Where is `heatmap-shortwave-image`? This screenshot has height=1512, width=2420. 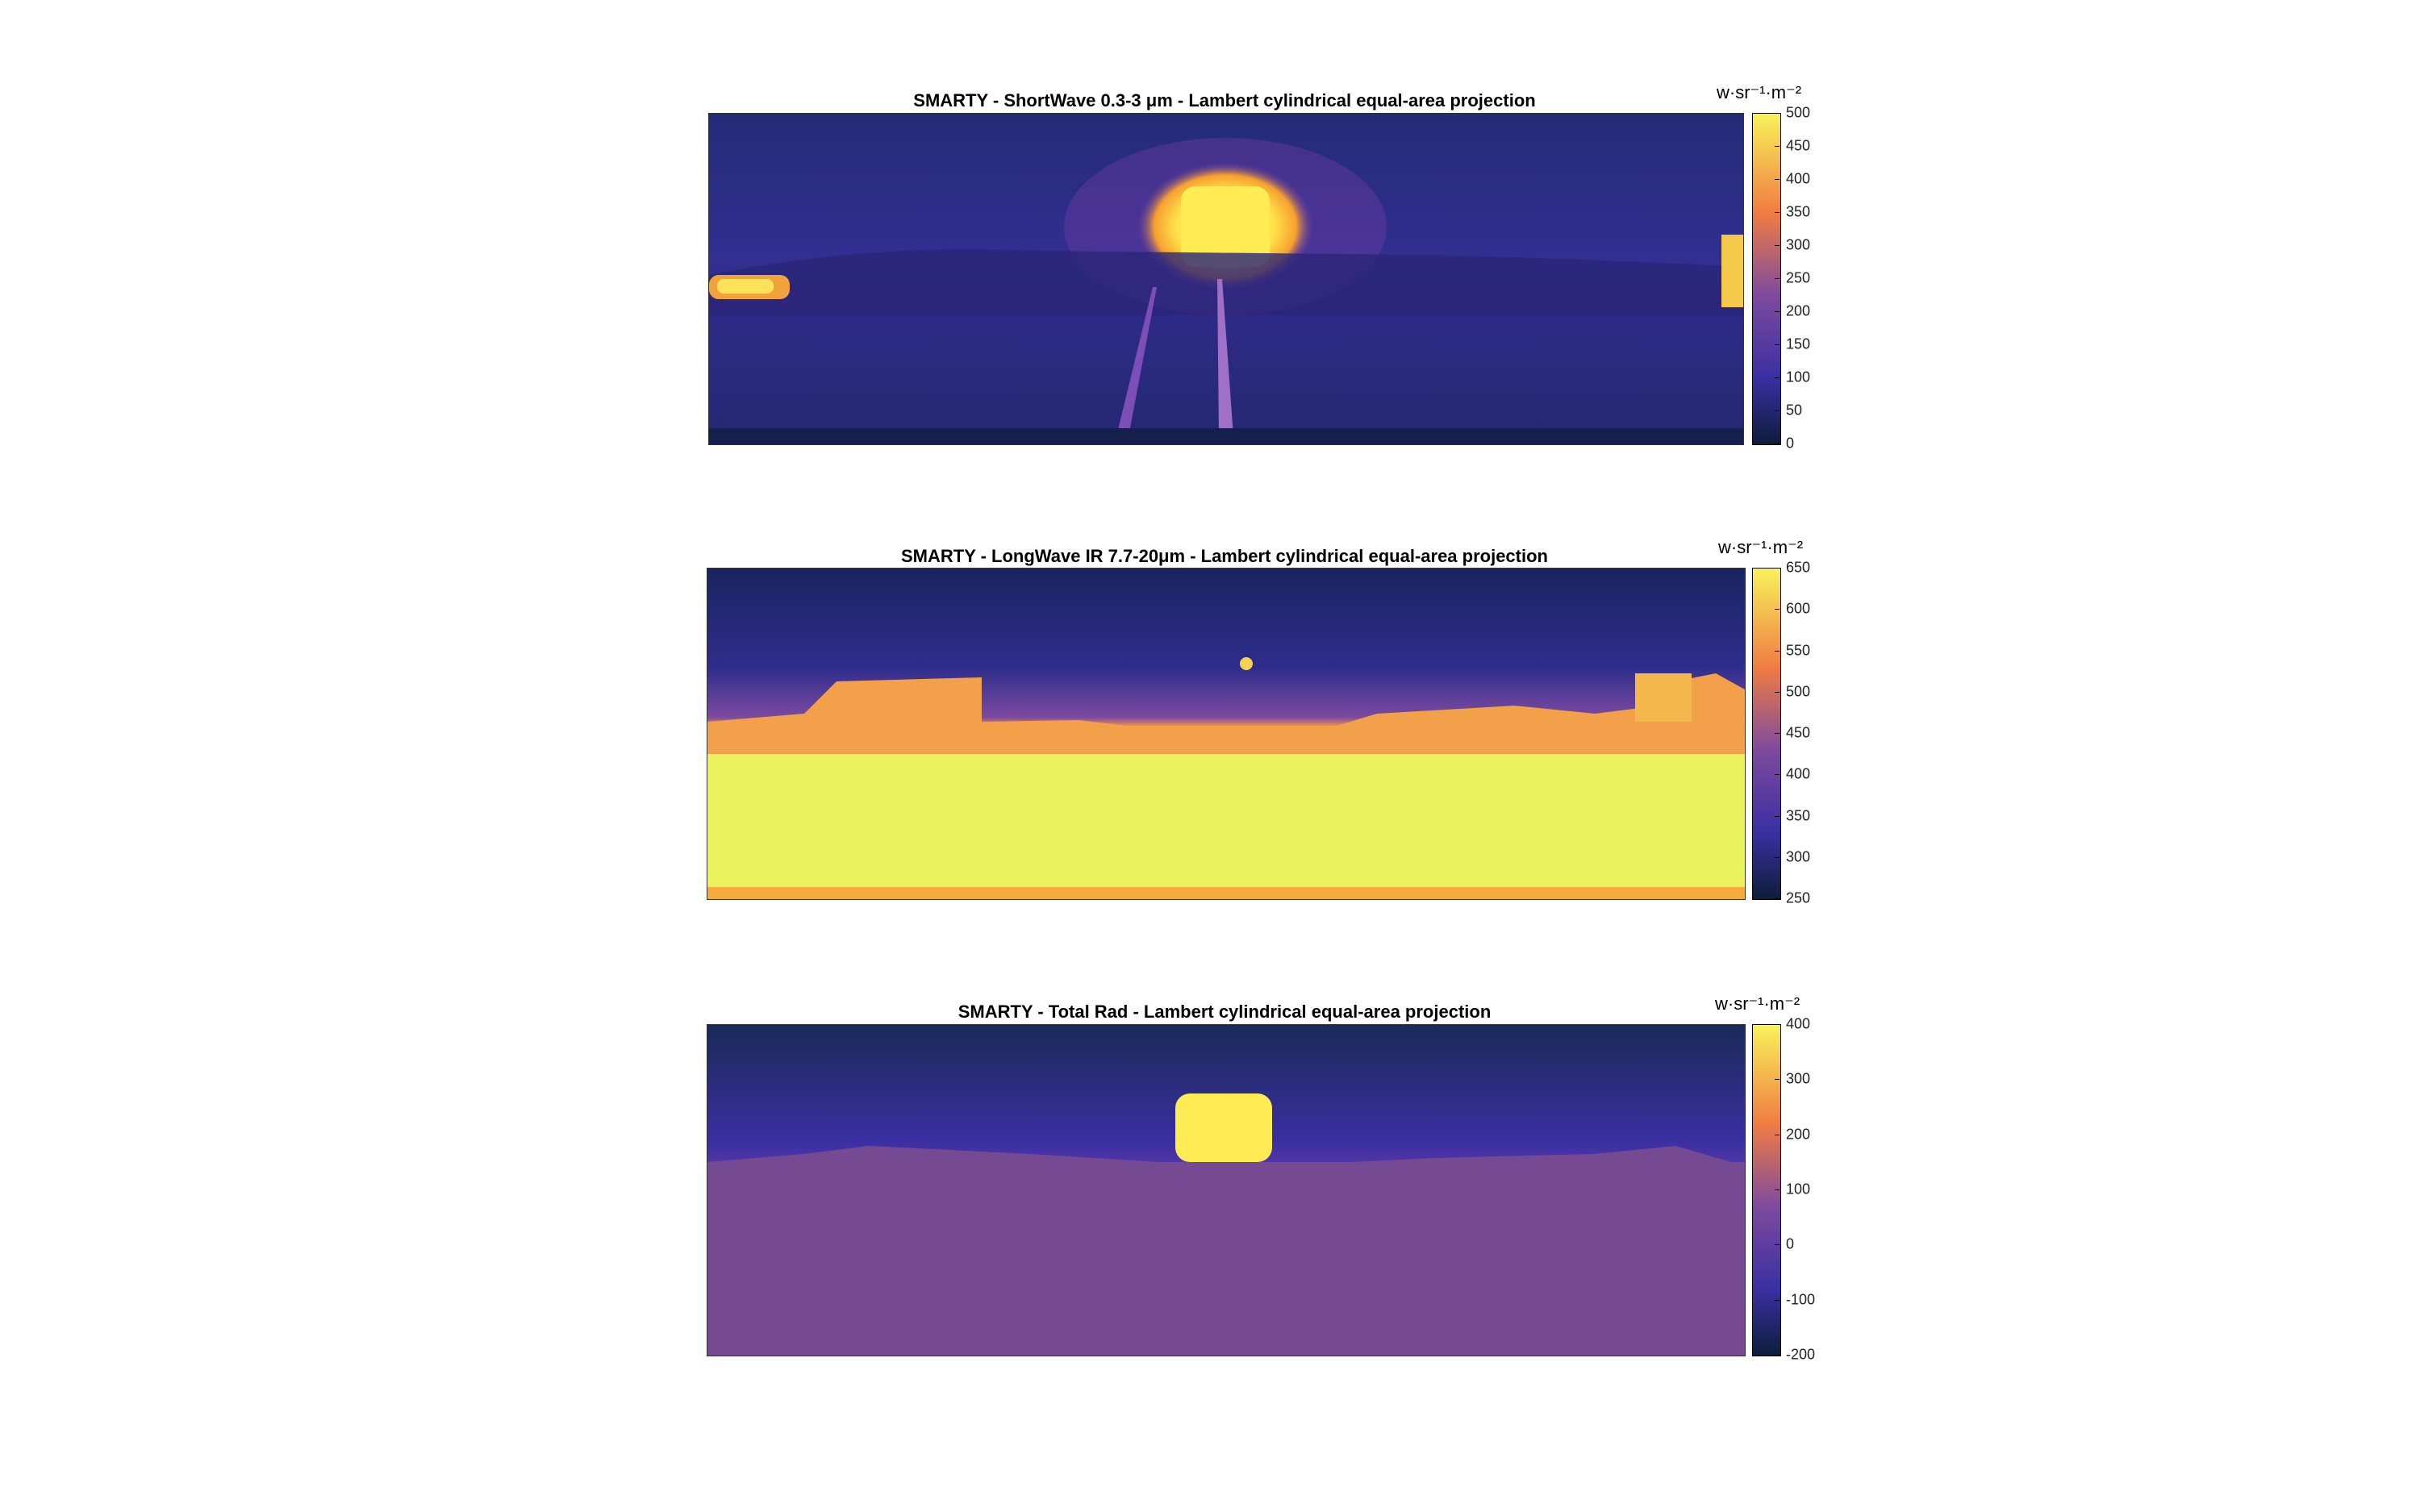 heatmap-shortwave-image is located at coordinates (1226, 279).